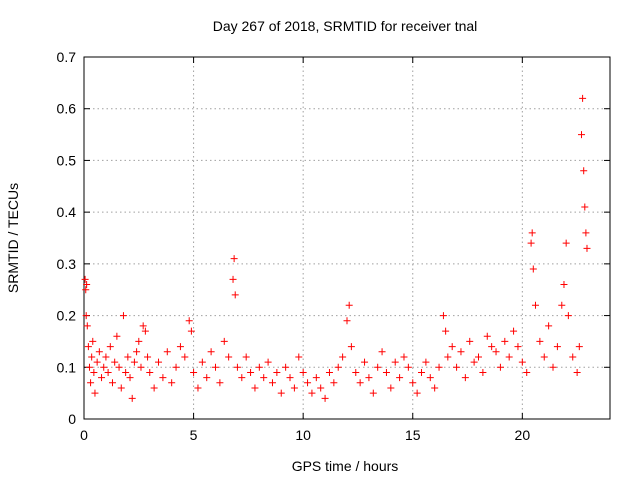 This screenshot has height=480, width=640. I want to click on y-tick-label: 0, so click(72, 419).